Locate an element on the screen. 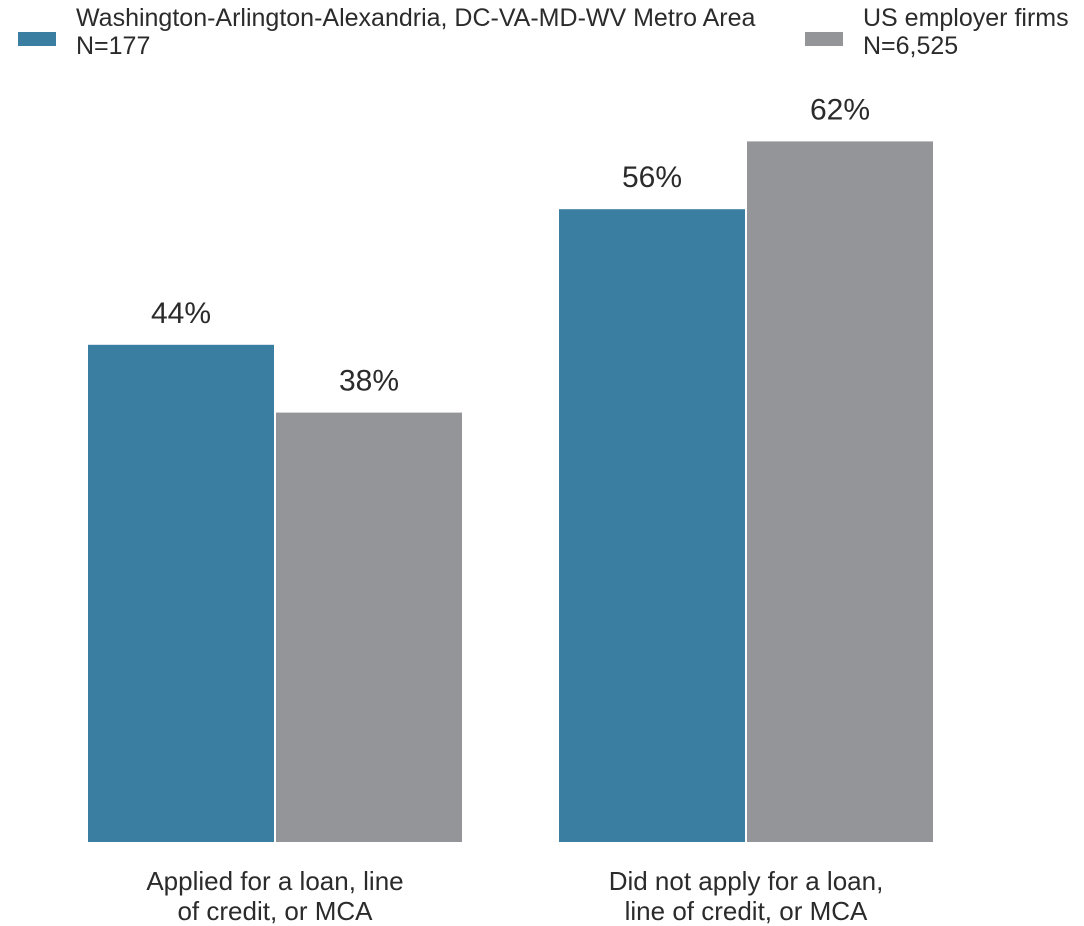  legend-item-us: US employer firms N=6,525 is located at coordinates (937, 32).